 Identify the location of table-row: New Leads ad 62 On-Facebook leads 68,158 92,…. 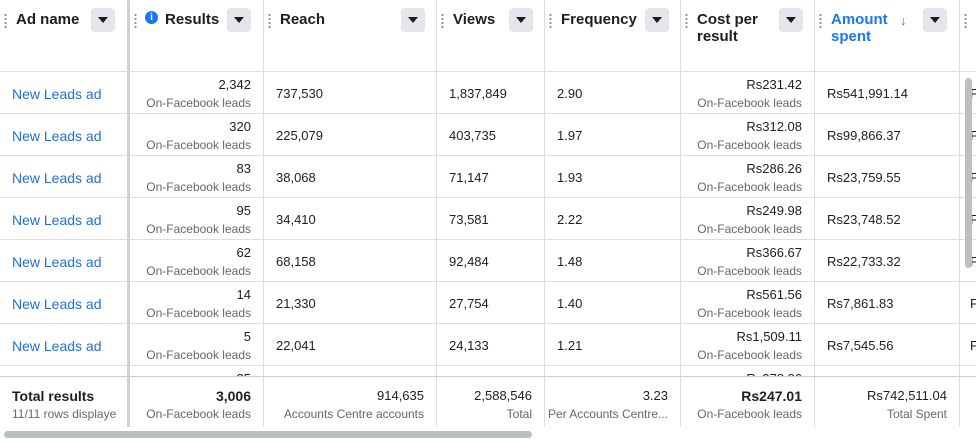
(488, 261).